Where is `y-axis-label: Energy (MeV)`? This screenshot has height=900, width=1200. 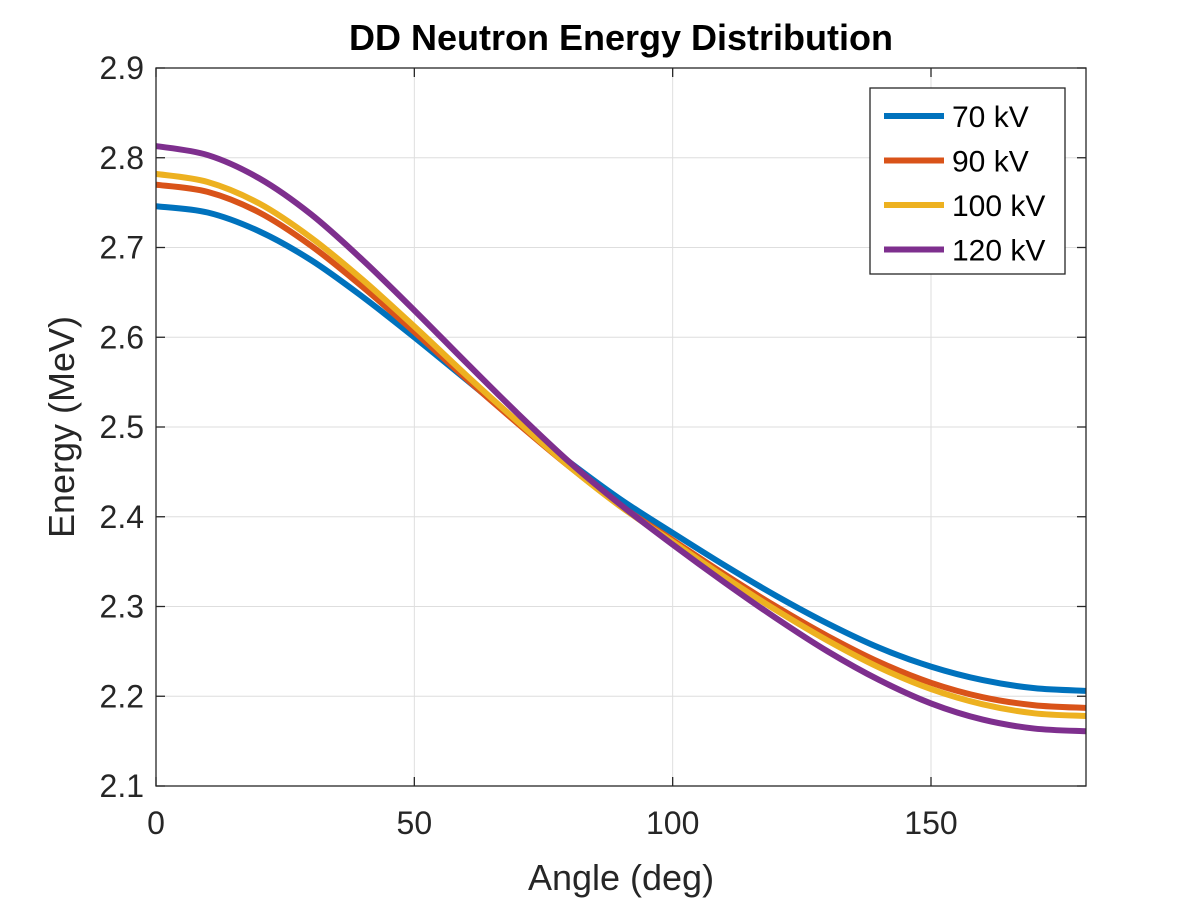
y-axis-label: Energy (MeV) is located at coordinates (61, 427).